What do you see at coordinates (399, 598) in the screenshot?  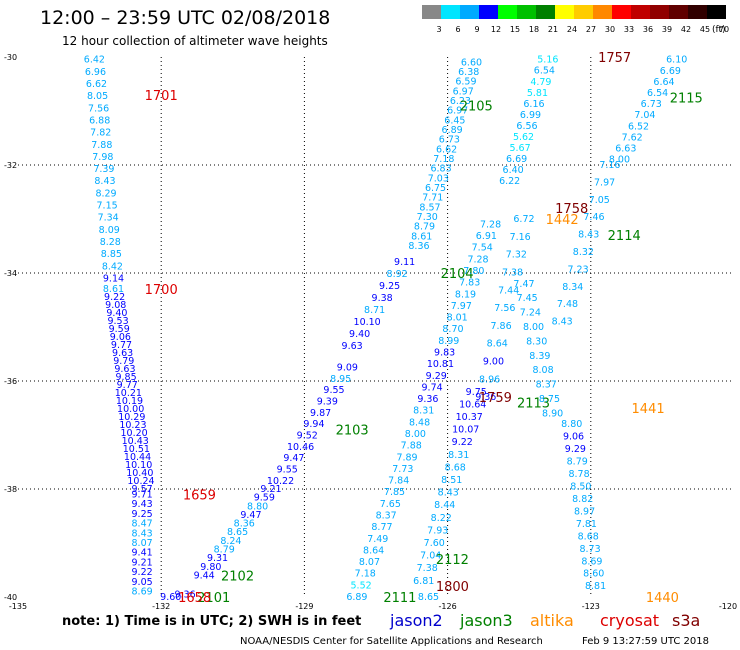 I see `pass-time-label: 2111` at bounding box center [399, 598].